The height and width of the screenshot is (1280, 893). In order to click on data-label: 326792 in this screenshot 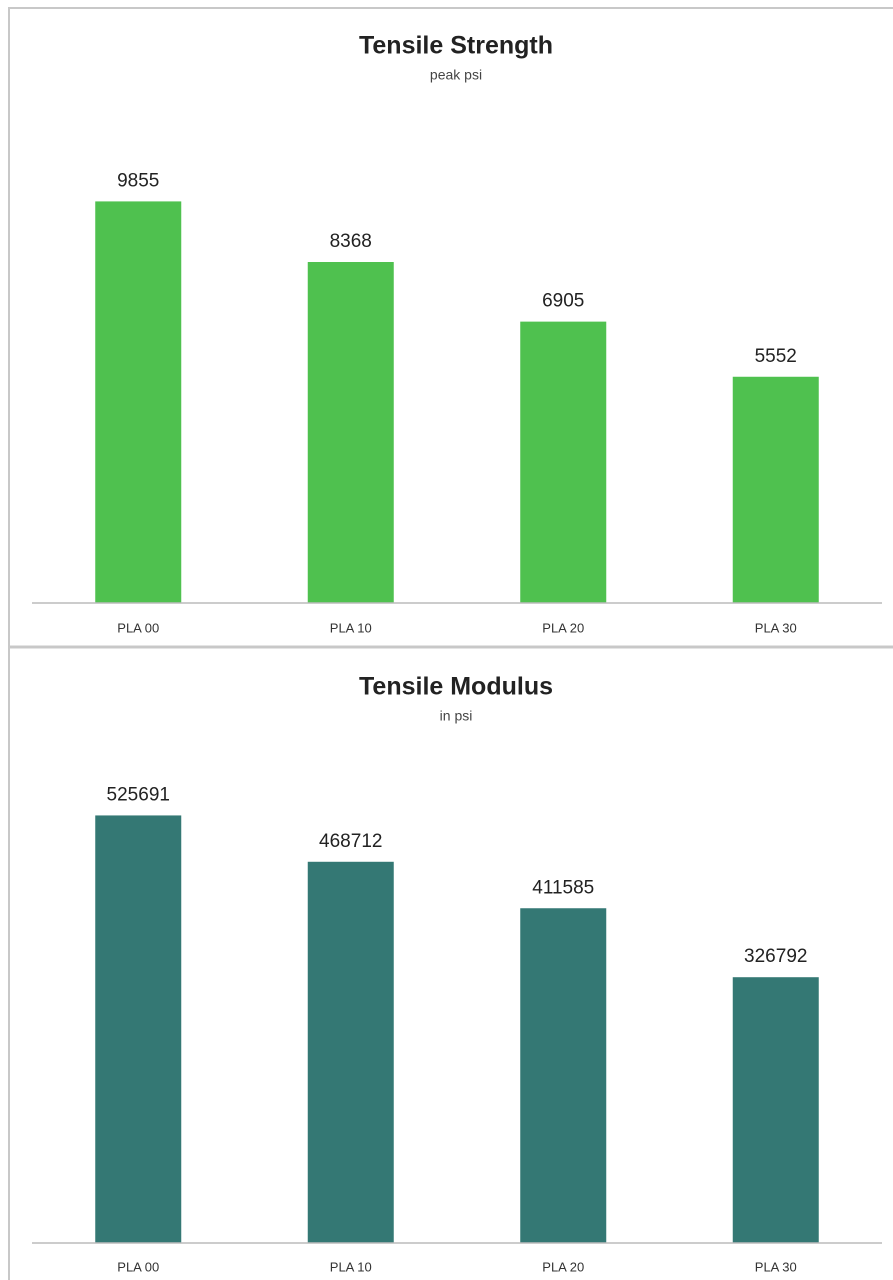, I will do `click(775, 956)`.